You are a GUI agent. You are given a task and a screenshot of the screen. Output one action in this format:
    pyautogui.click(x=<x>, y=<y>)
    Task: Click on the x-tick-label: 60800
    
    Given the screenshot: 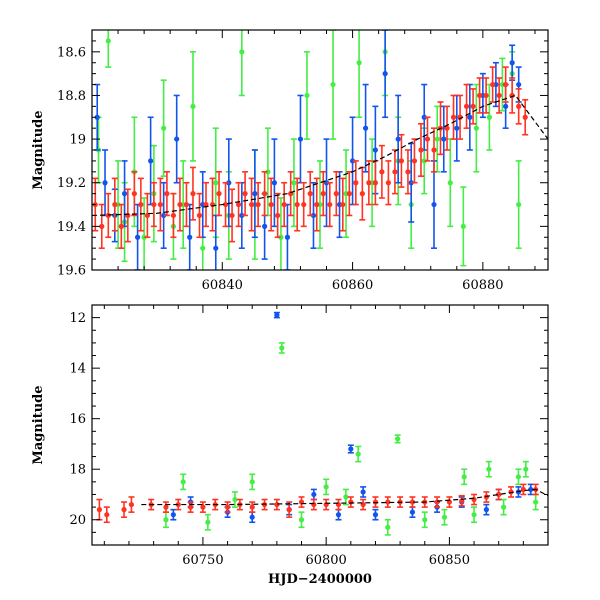 What is the action you would take?
    pyautogui.click(x=325, y=560)
    